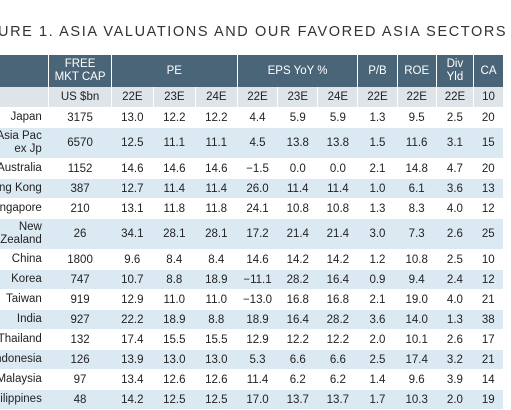 Image resolution: width=511 pixels, height=410 pixels. Describe the element at coordinates (80, 71) in the screenshot. I see `header-free-mkt-cap: FREE MKT CAP` at that location.